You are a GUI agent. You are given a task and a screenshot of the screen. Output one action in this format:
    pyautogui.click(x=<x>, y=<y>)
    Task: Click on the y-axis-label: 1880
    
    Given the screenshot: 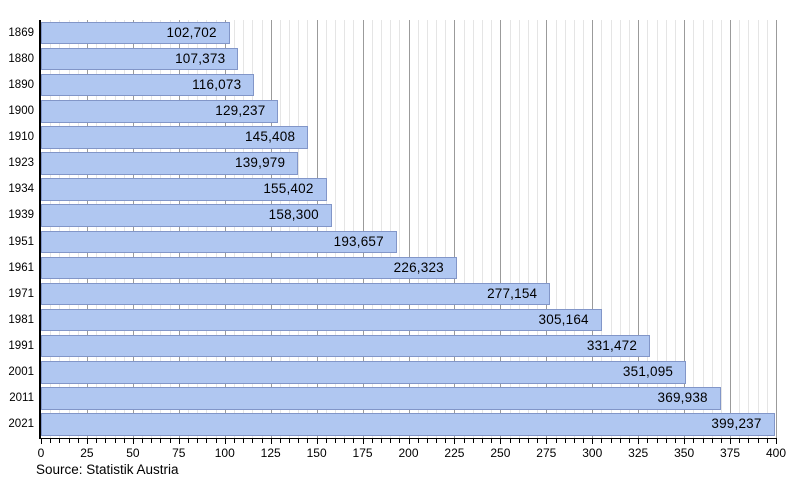 What is the action you would take?
    pyautogui.click(x=21, y=58)
    